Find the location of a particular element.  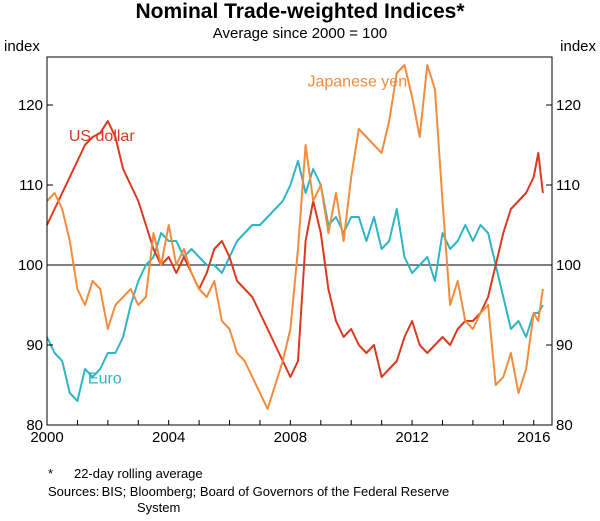

series-label-euro: Euro is located at coordinates (105, 378).